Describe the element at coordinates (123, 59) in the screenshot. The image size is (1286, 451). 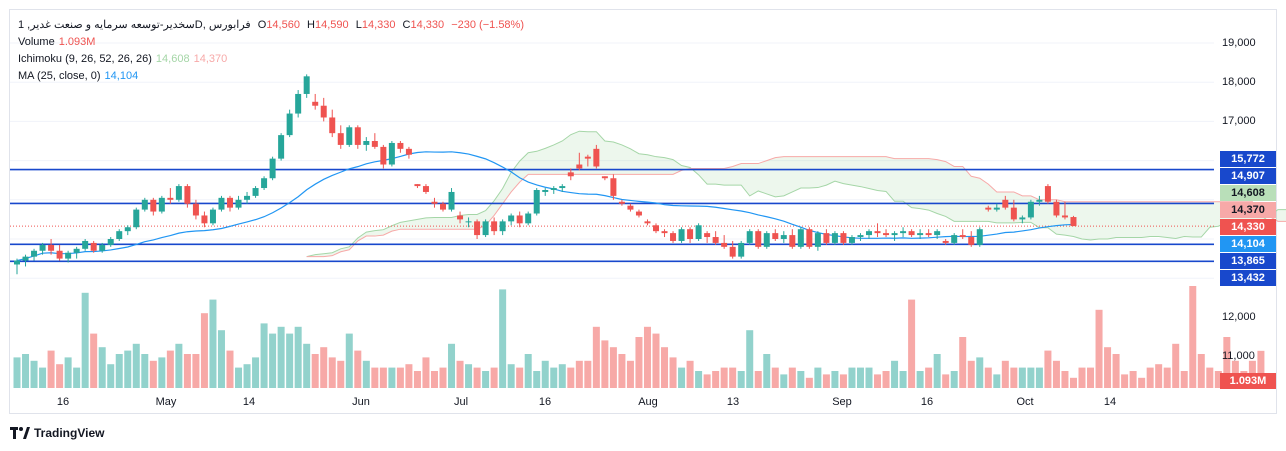
I see `ichimoku-legend: Ichimoku (9, 26, 52, 26, 26) 14,608 14,370` at that location.